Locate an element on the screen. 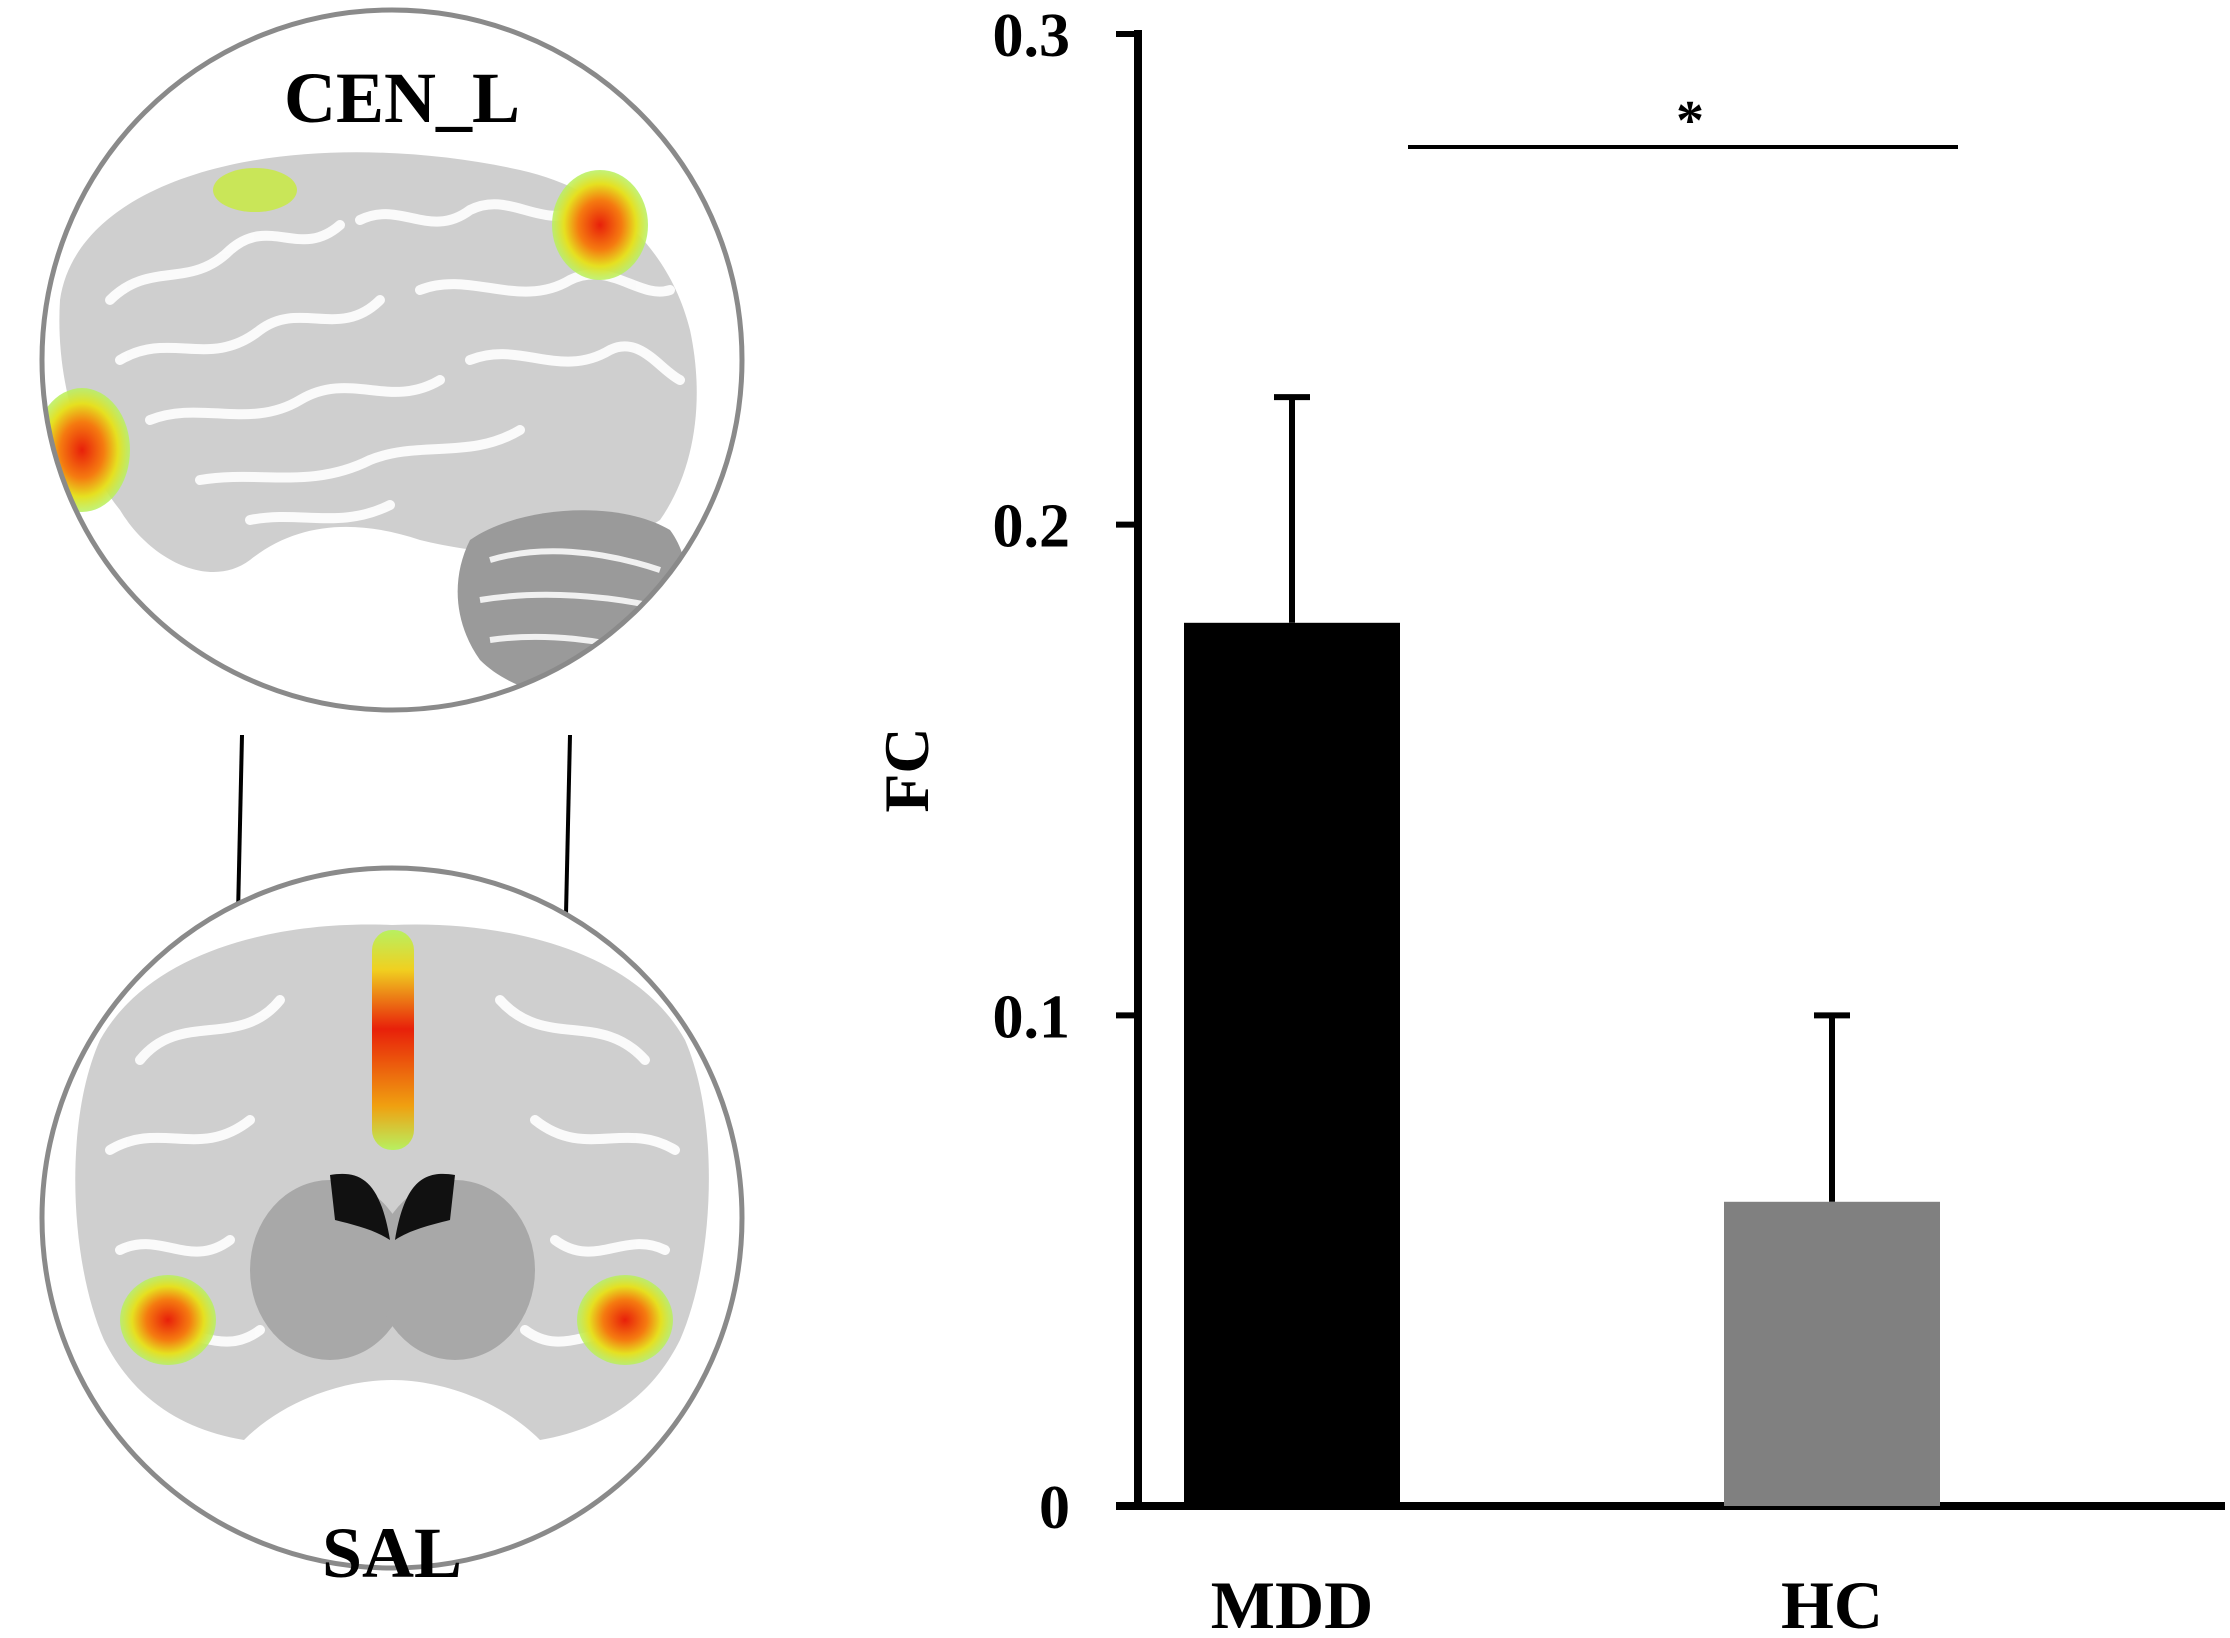  x-tick-label: MDD is located at coordinates (1292, 1602).